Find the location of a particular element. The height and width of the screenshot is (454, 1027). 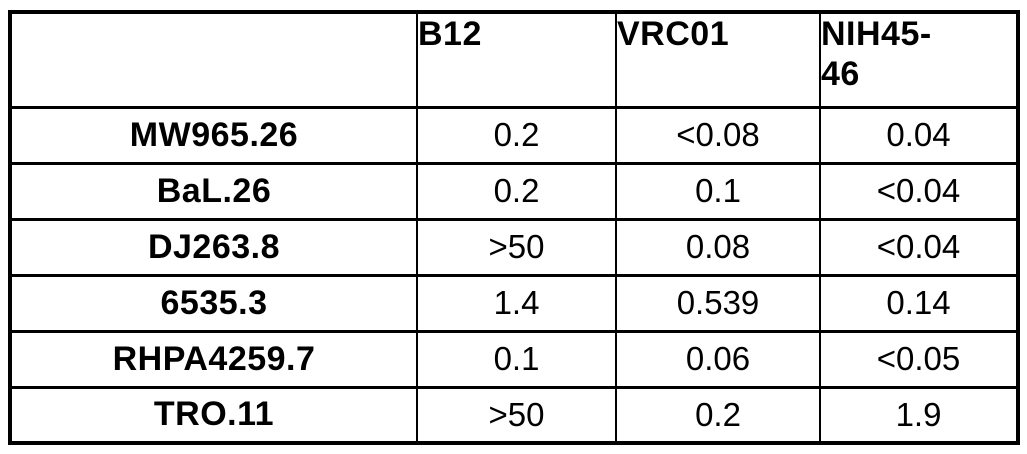

header-label-nih45-46: NIH45-46 is located at coordinates (876, 54).